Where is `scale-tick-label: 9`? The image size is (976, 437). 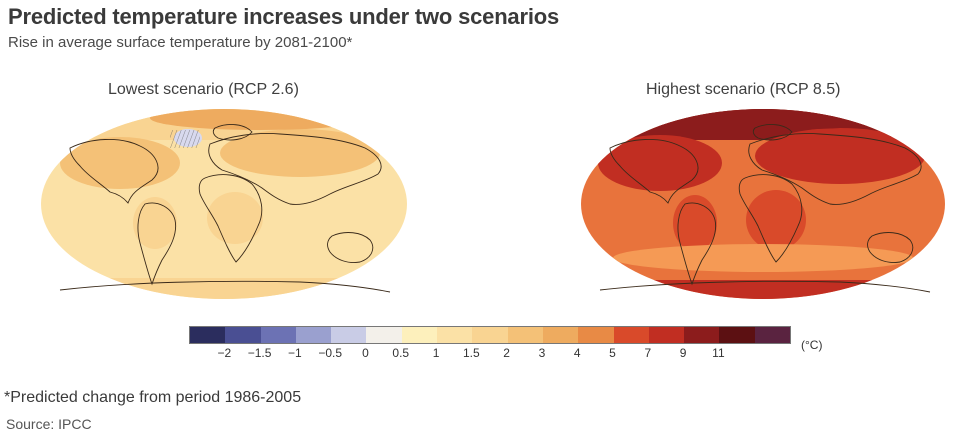
scale-tick-label: 9 is located at coordinates (683, 353).